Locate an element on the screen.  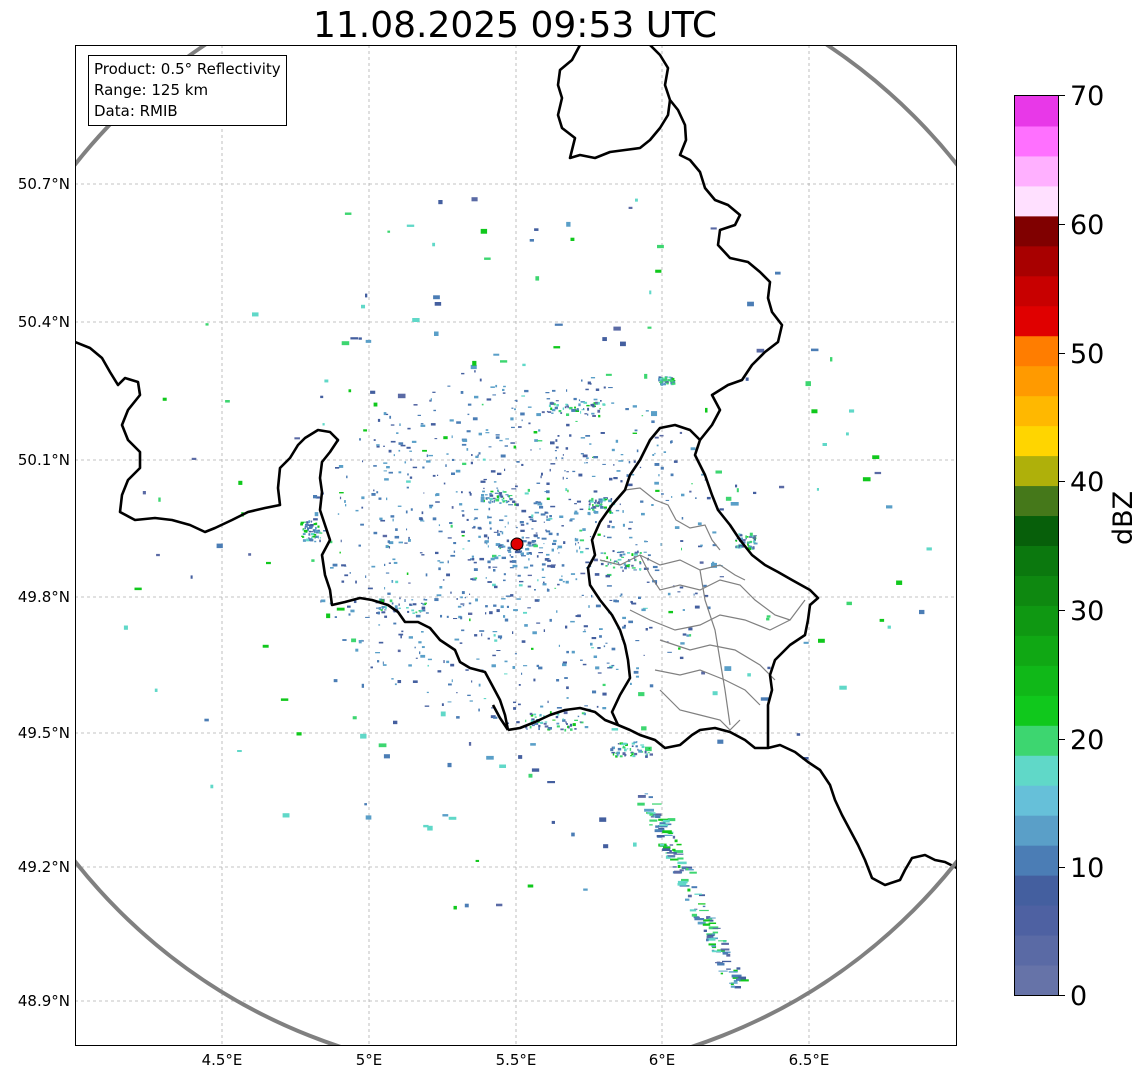
lon-tick-label: 4.5°E is located at coordinates (222, 1060).